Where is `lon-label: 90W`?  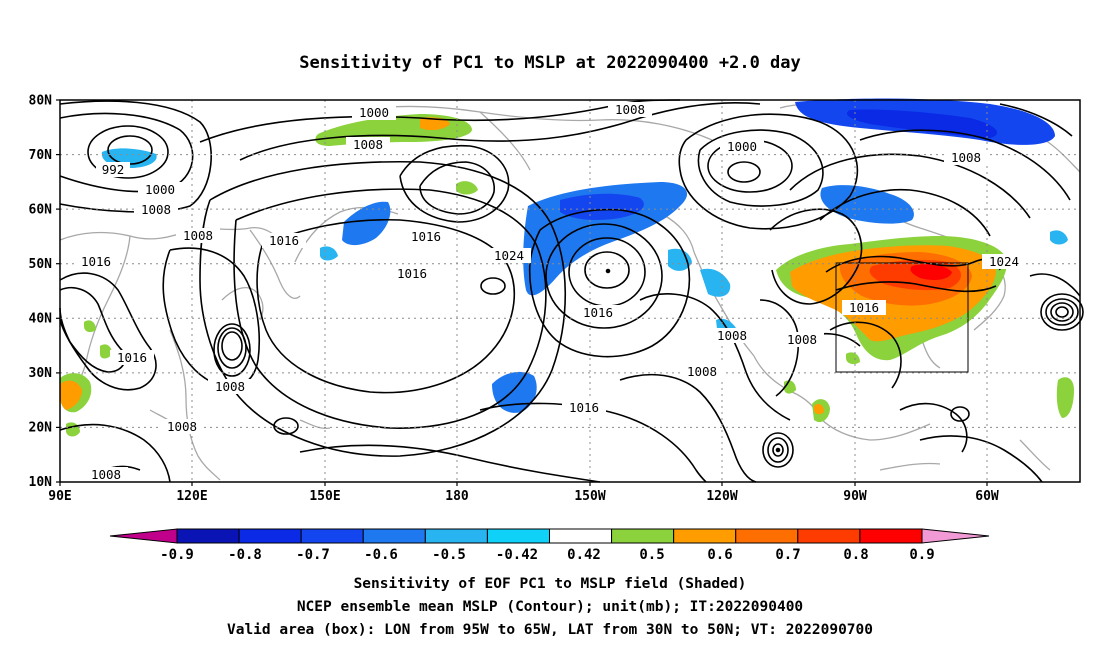
lon-label: 90W is located at coordinates (855, 496).